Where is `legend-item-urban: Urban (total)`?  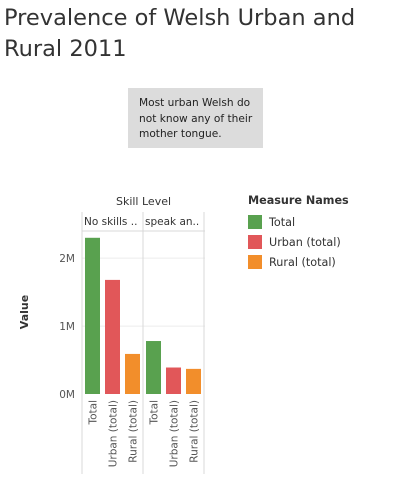 legend-item-urban: Urban (total) is located at coordinates (318, 242).